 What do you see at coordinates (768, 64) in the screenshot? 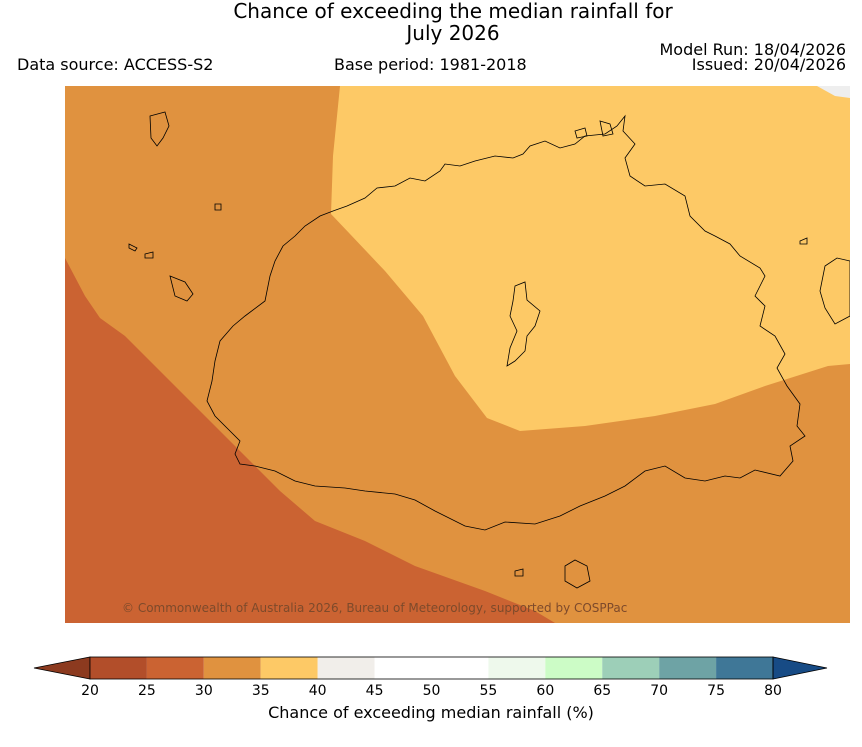
I see `issued-date: Issued: 20/04/2026` at bounding box center [768, 64].